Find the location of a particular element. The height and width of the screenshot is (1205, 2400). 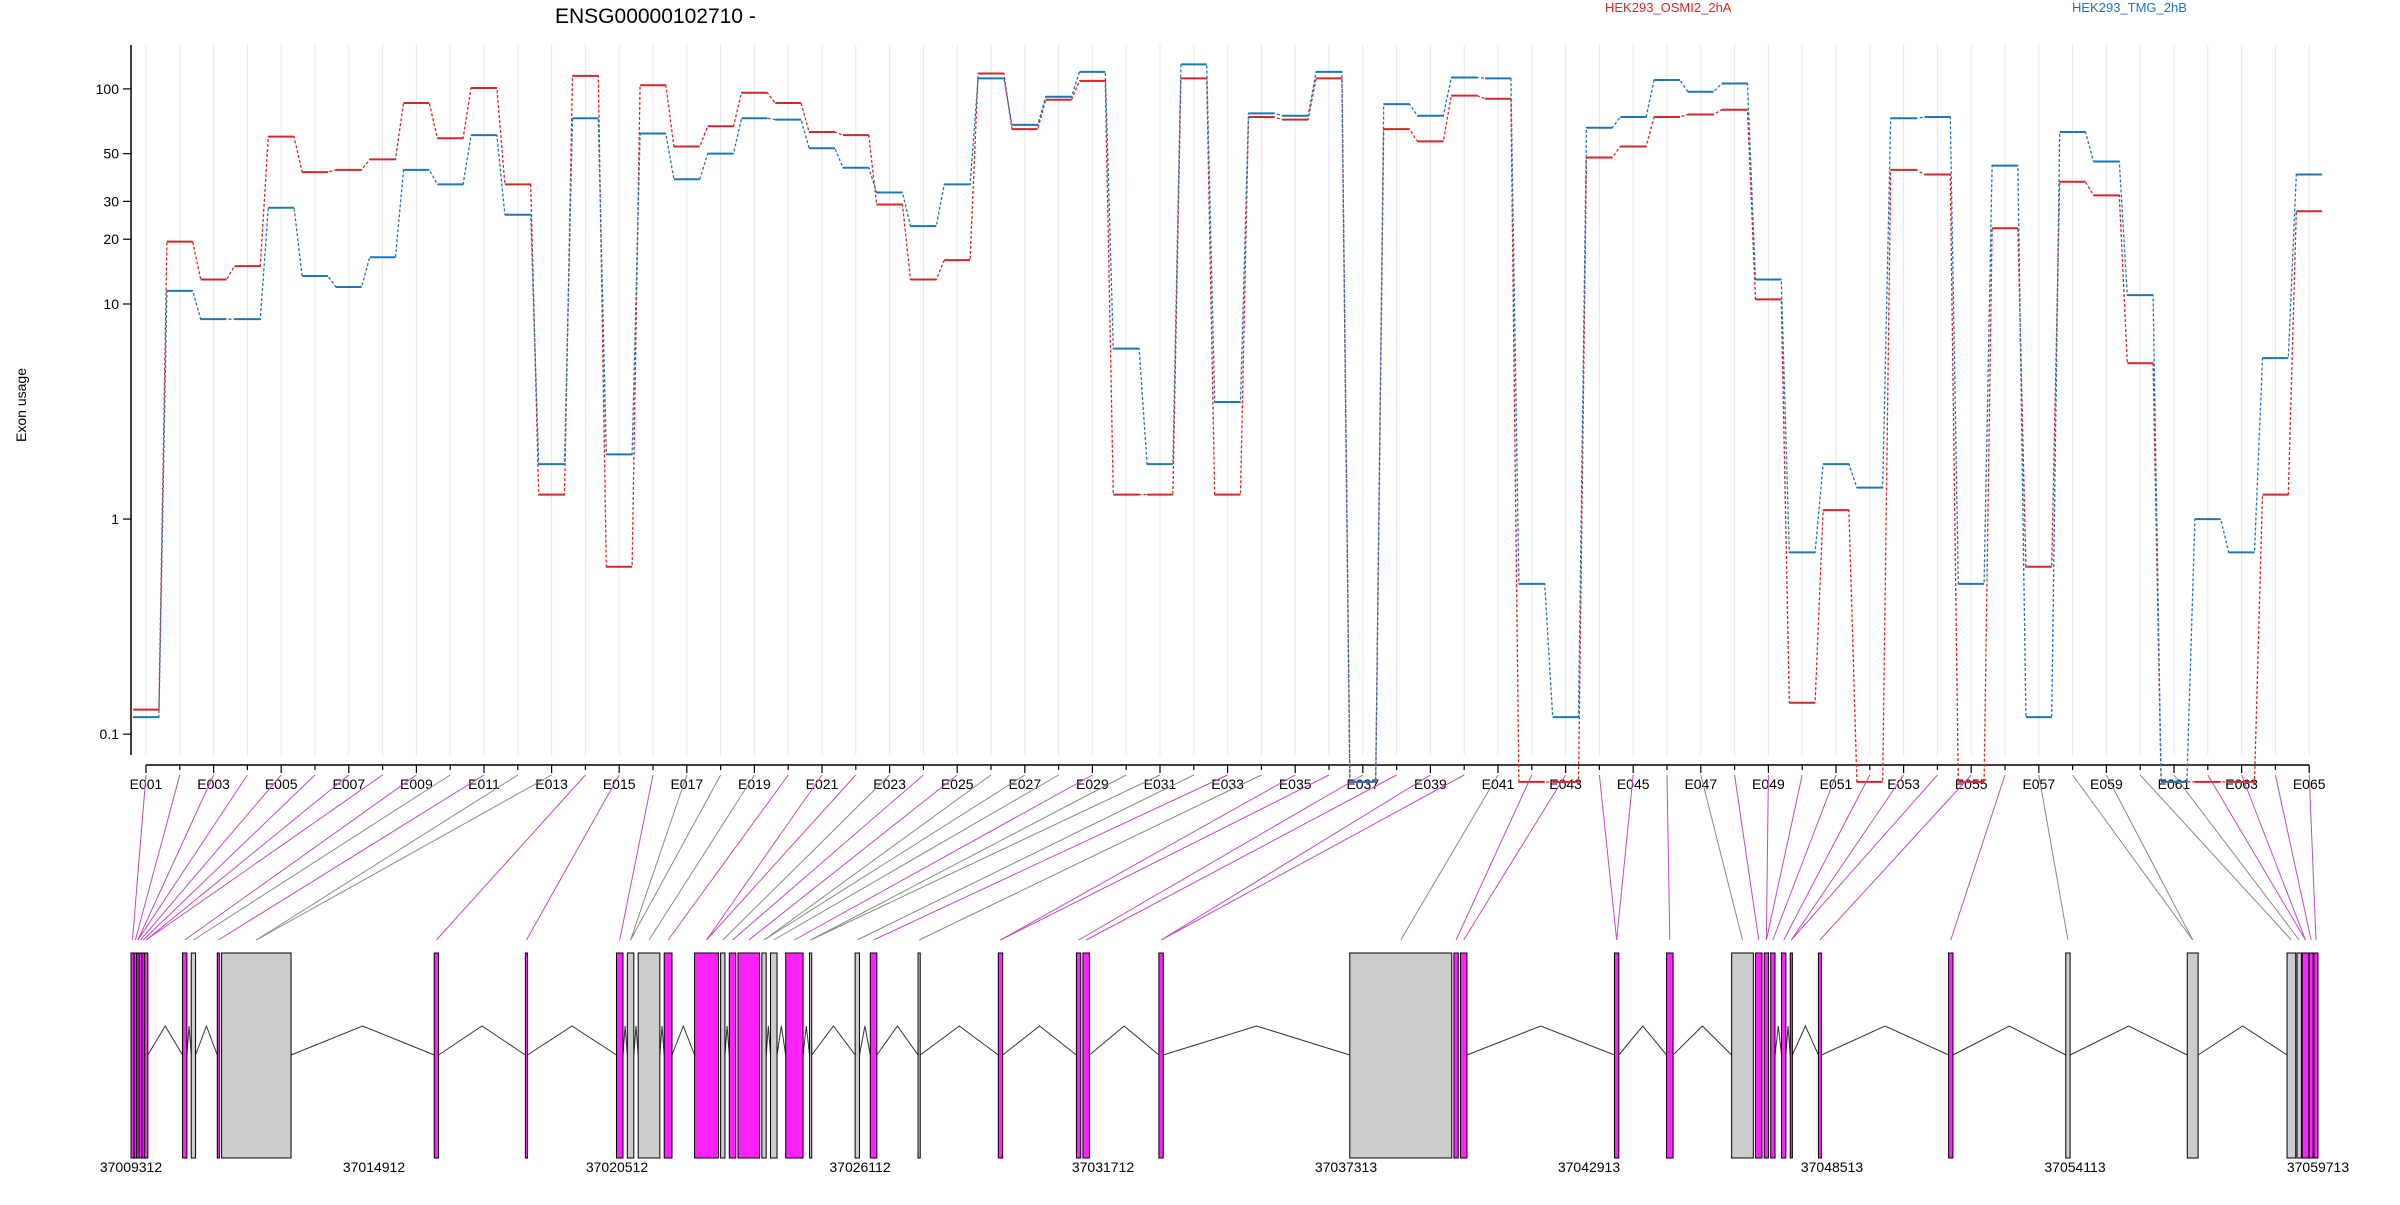

connector-E053 is located at coordinates (1847, 857).